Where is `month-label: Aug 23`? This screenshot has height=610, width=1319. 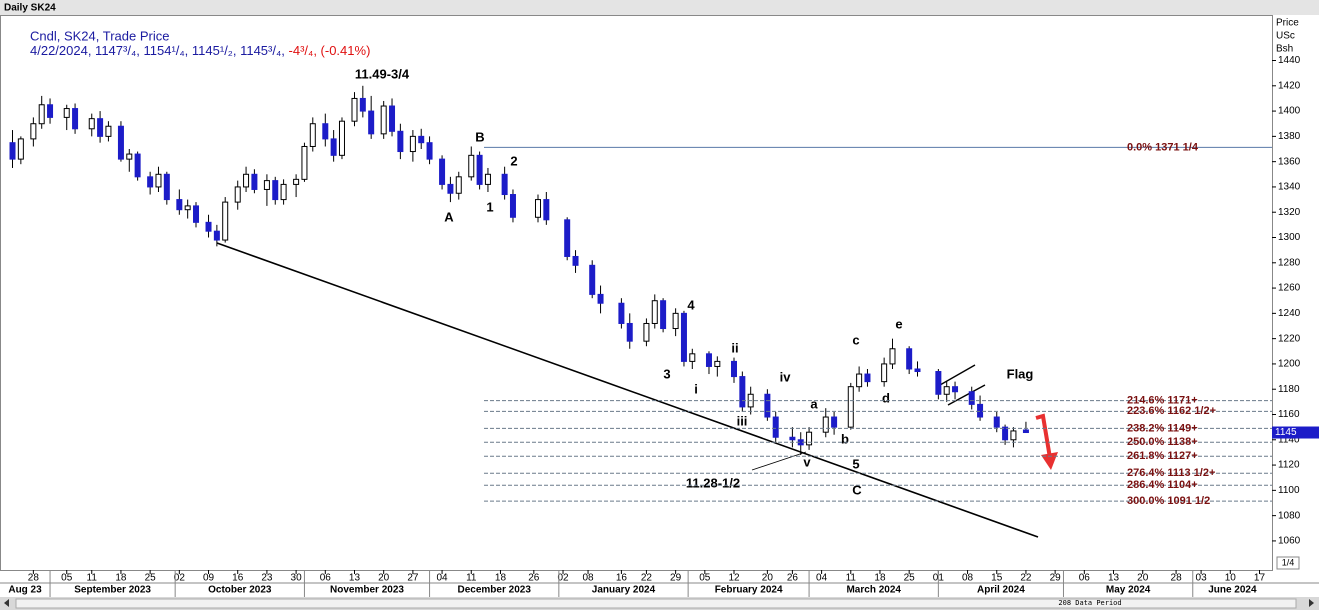 month-label: Aug 23 is located at coordinates (25, 590).